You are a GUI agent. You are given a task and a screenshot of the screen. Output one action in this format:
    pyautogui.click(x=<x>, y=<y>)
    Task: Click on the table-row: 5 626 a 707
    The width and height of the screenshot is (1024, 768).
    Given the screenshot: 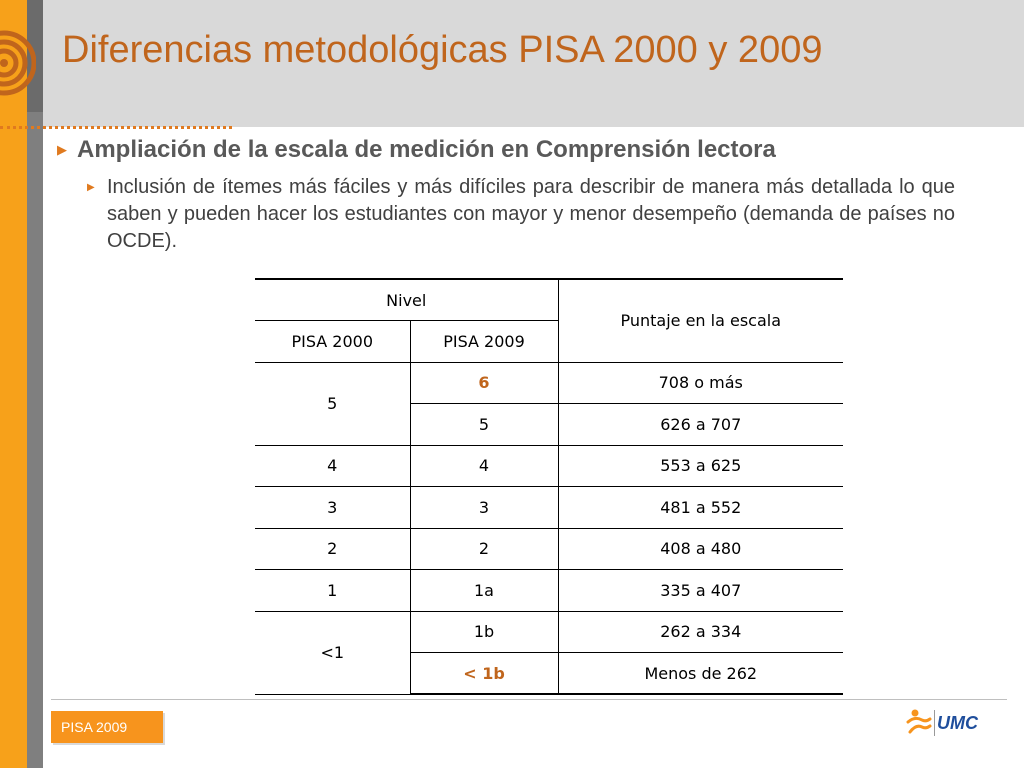 What is the action you would take?
    pyautogui.click(x=549, y=424)
    